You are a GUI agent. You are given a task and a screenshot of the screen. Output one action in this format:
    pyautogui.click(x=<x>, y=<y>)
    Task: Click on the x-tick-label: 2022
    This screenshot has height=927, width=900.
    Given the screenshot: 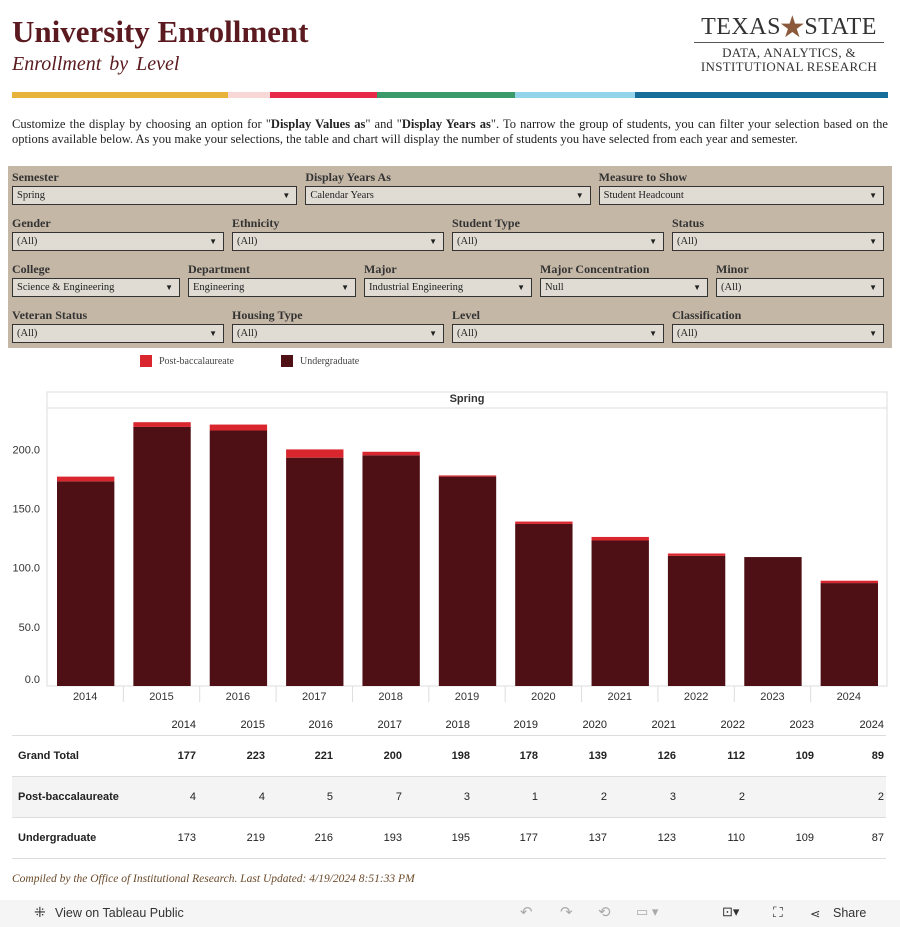 What is the action you would take?
    pyautogui.click(x=696, y=697)
    